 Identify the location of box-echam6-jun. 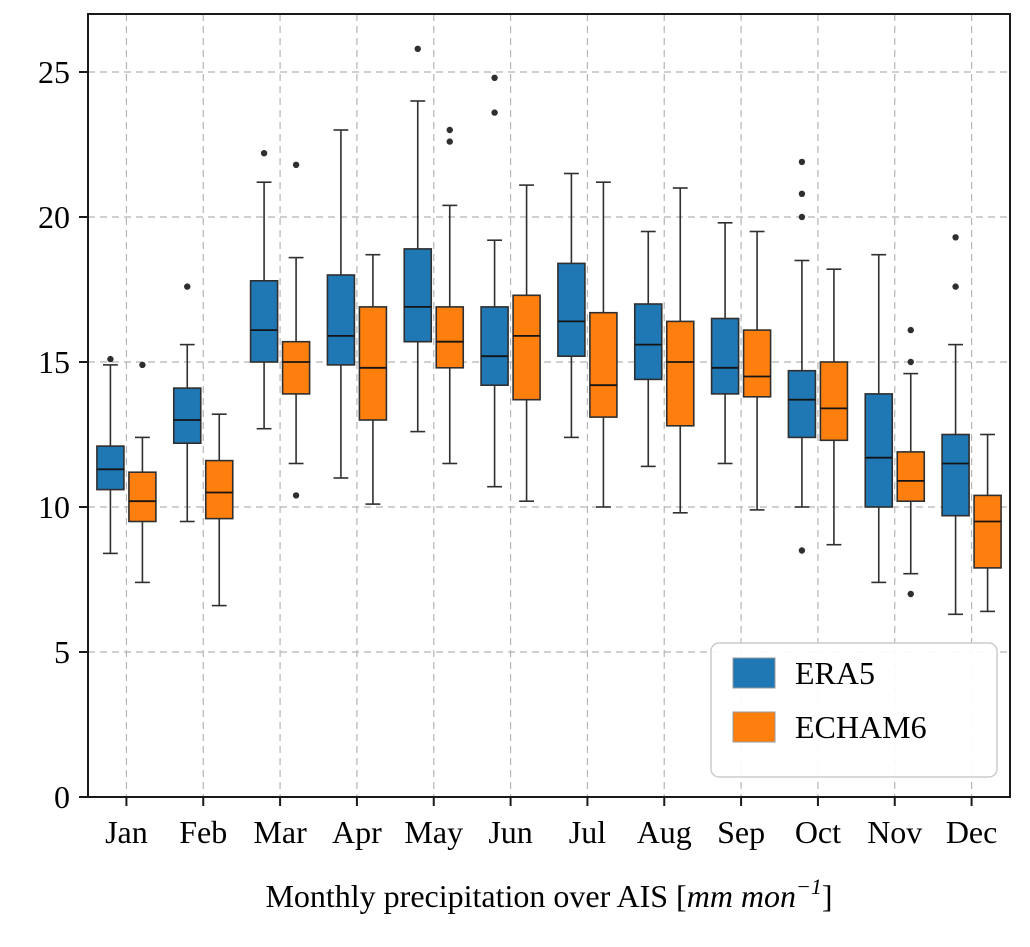
(526, 343).